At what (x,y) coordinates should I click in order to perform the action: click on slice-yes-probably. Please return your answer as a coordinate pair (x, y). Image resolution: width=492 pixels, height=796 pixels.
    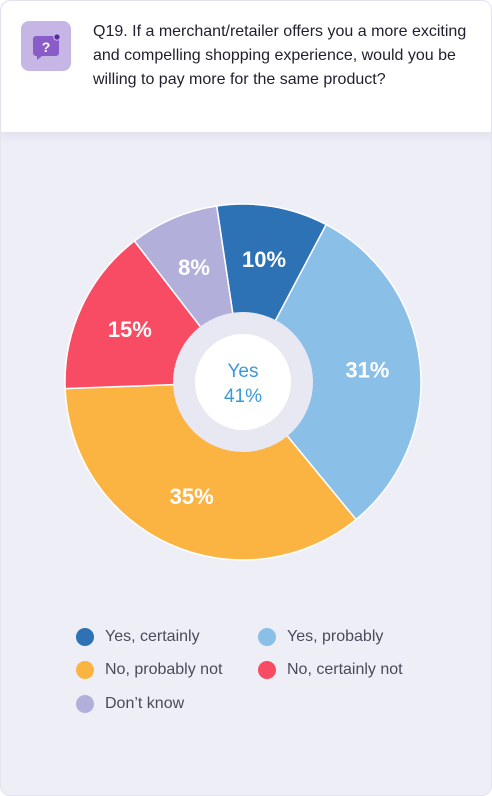
    Looking at the image, I should click on (332, 372).